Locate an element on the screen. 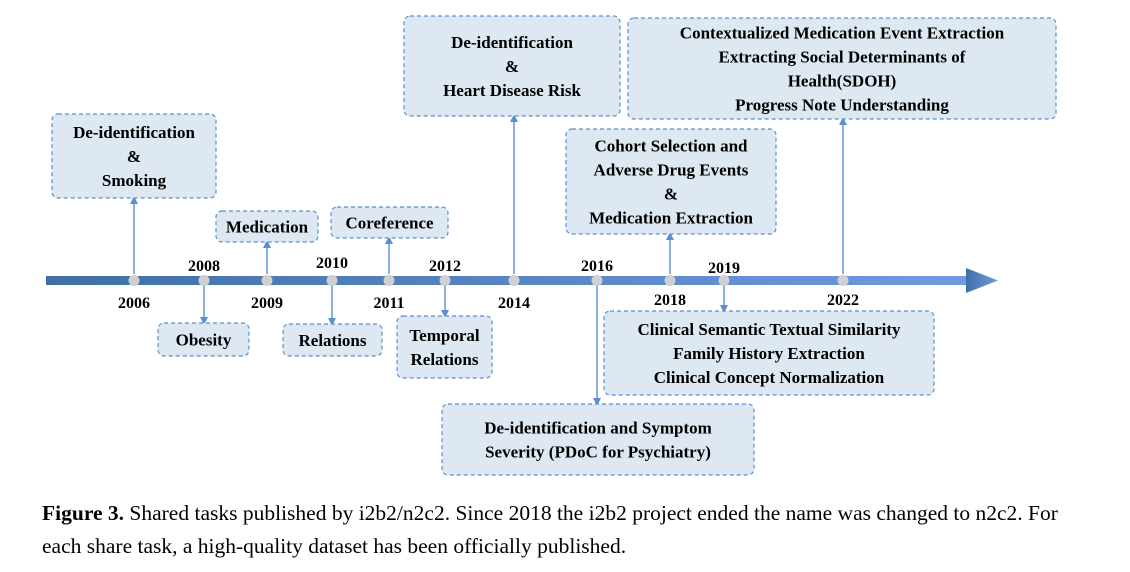 The height and width of the screenshot is (572, 1130). task-box-2012: Temporal Relations is located at coordinates (444, 347).